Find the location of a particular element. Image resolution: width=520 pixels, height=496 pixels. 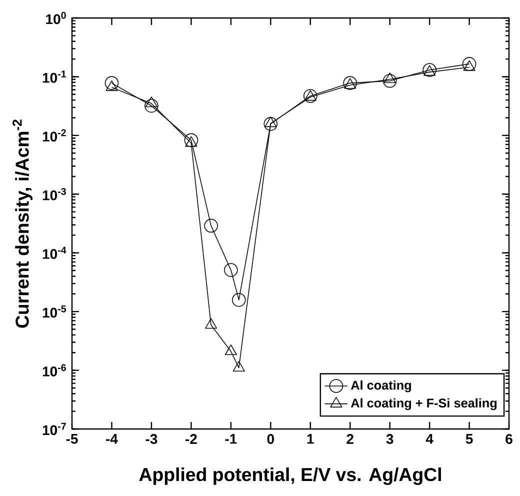

x-tick-label: 4 is located at coordinates (430, 439).